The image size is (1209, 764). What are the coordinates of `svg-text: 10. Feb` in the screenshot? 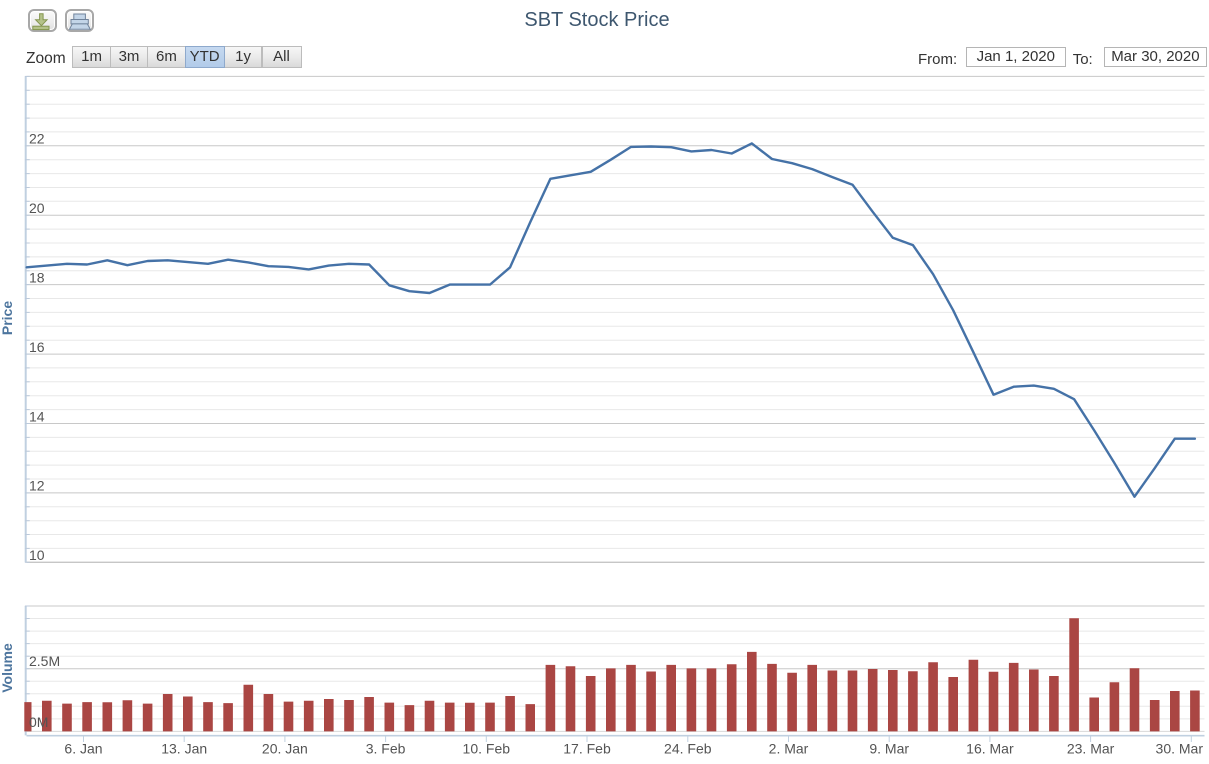 It's located at (487, 749).